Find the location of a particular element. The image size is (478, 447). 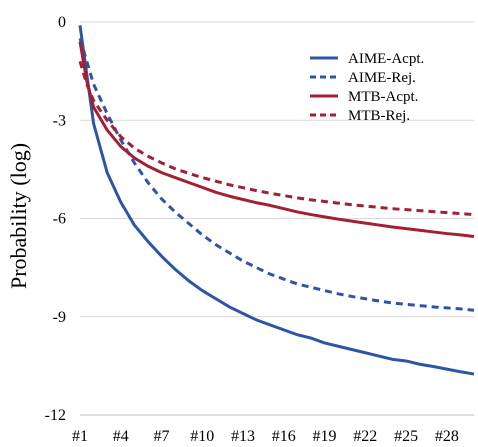

legend: AIME-Acpt. AIME-Rej. MTB-Acpt. MTB-Rej. is located at coordinates (367, 87).